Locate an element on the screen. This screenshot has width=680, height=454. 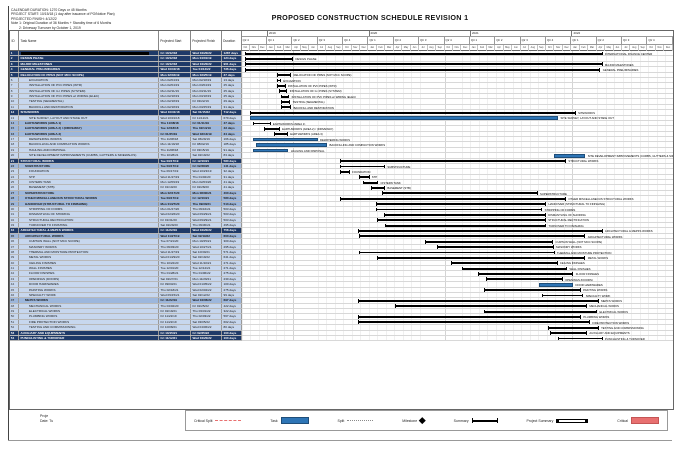
gantt-row: METAL WORKS is located at coordinates (457, 258).